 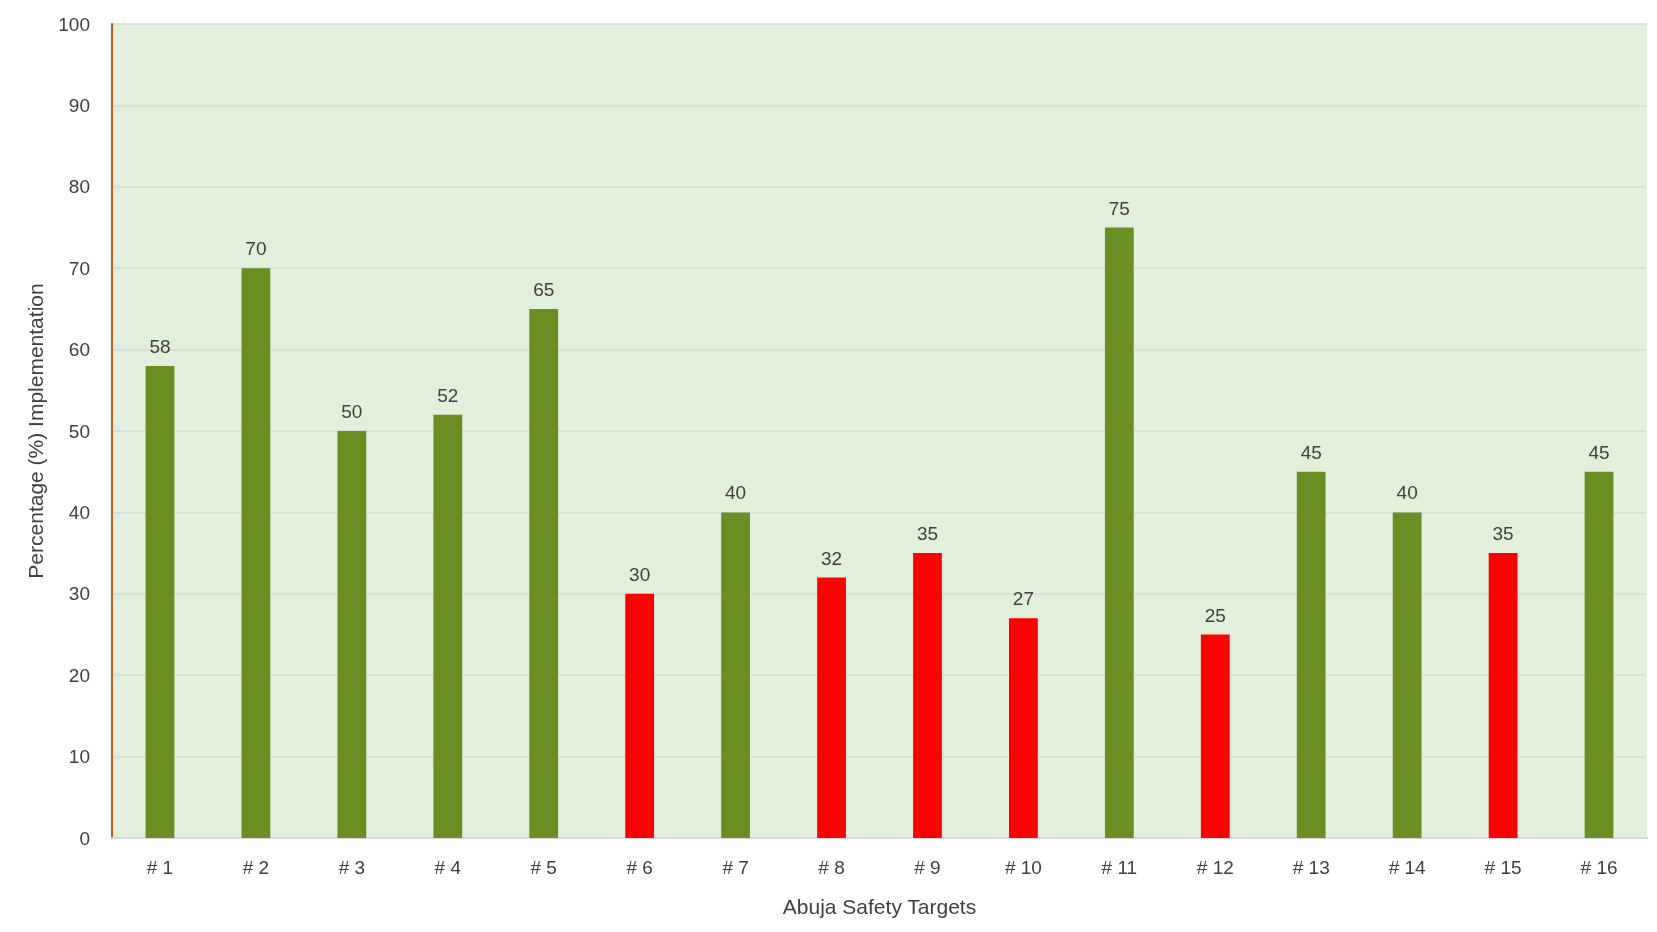 What do you see at coordinates (448, 867) in the screenshot?
I see `x-tick-label: # 4` at bounding box center [448, 867].